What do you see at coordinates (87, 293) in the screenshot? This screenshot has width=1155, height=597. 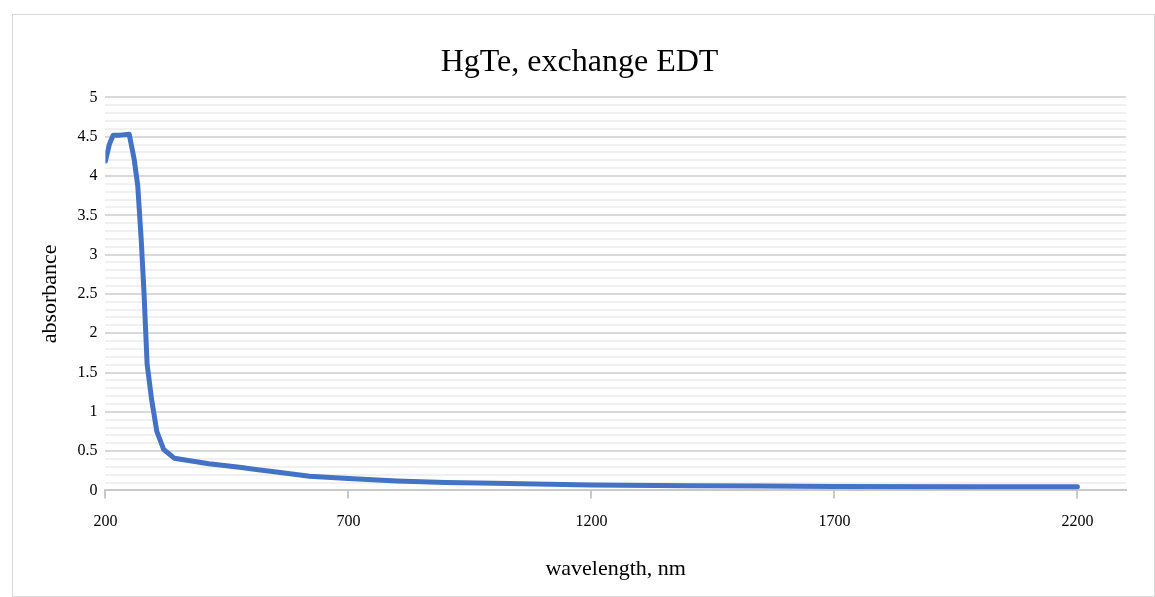 I see `y-tick-label: 2.5` at bounding box center [87, 293].